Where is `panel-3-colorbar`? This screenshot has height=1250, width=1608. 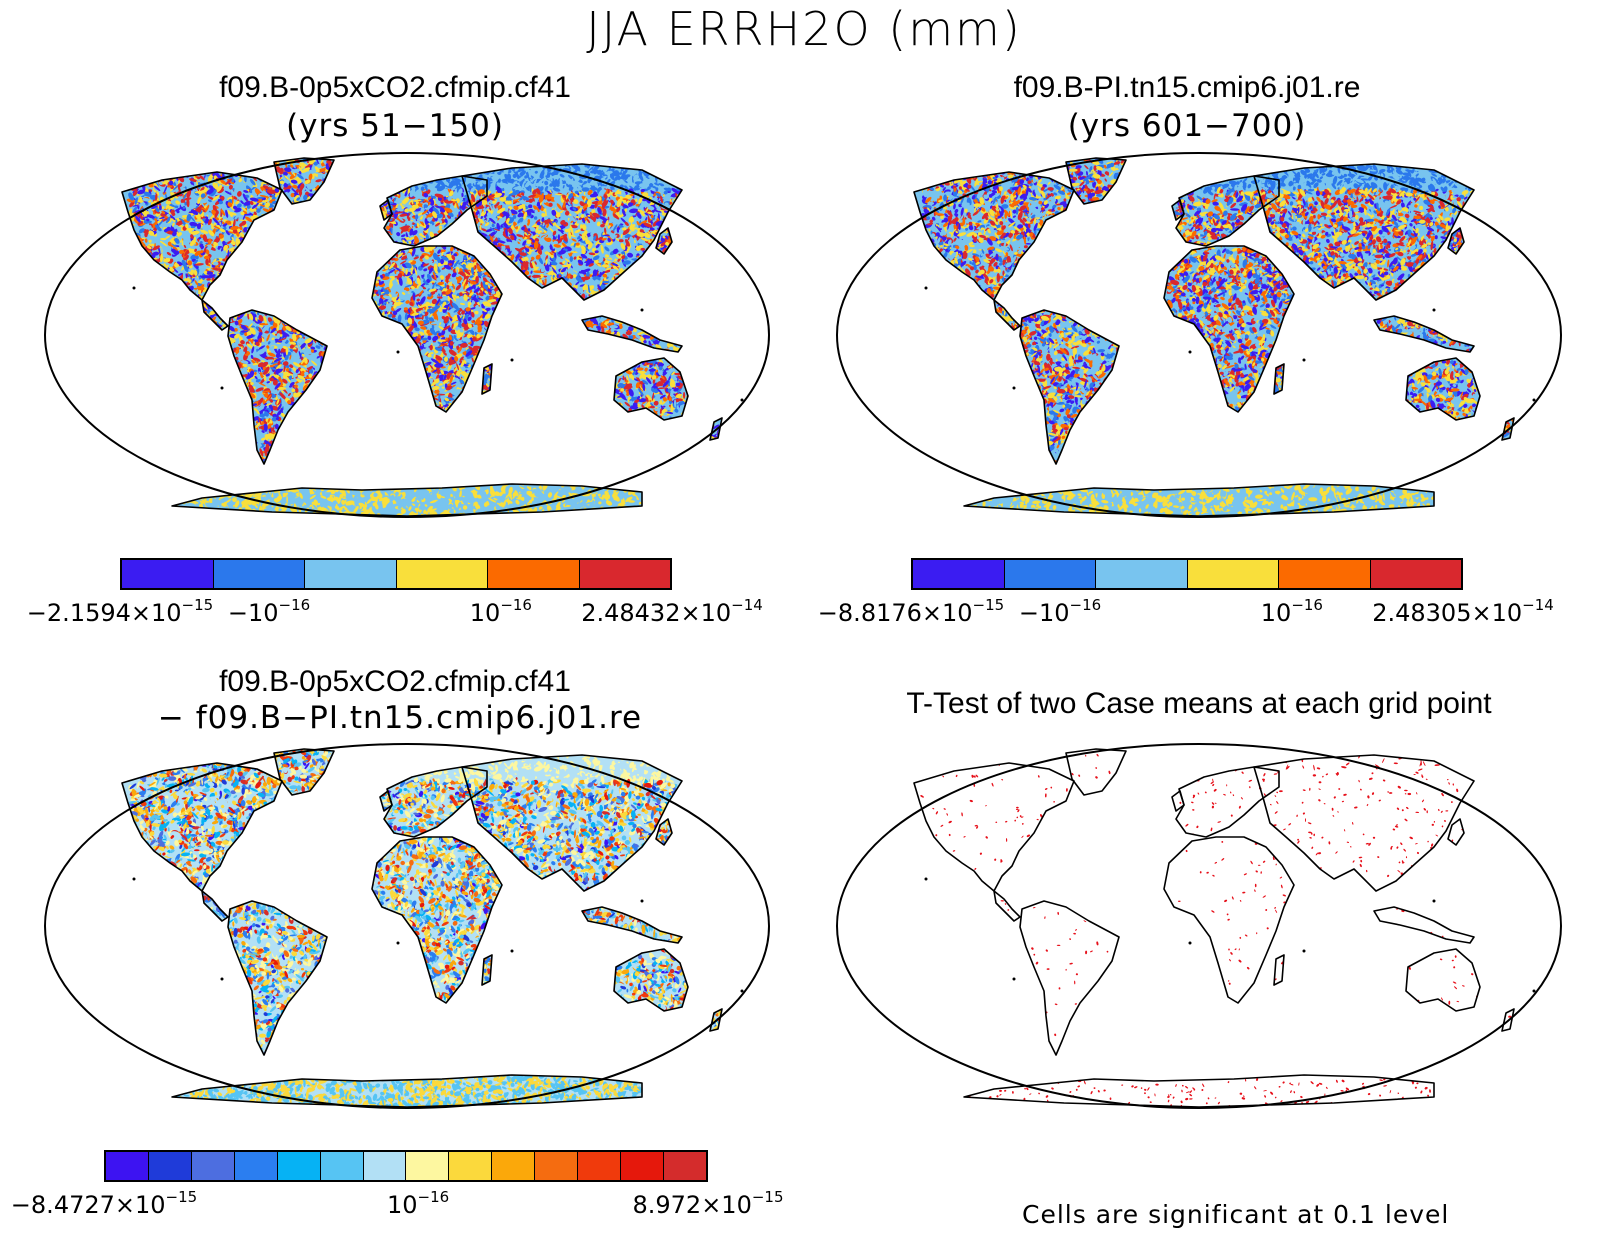
panel-3-colorbar is located at coordinates (406, 1166).